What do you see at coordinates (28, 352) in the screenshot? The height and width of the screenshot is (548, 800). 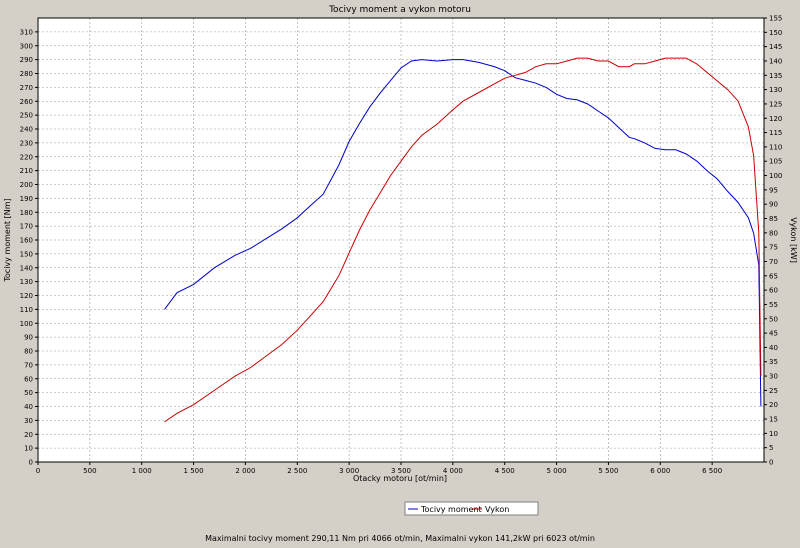 I see `y-left-tick-label: 80` at bounding box center [28, 352].